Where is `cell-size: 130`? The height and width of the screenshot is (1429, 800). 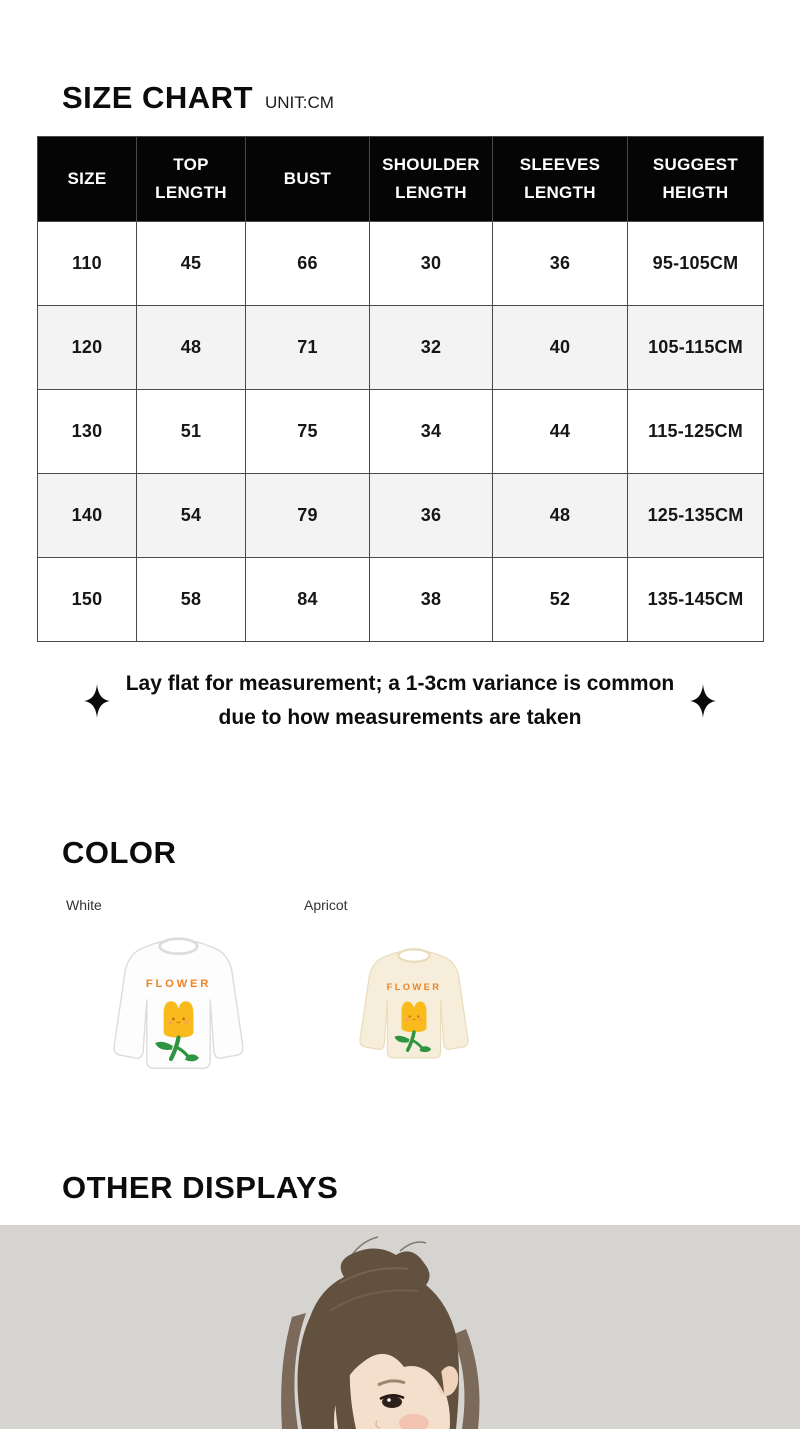 cell-size: 130 is located at coordinates (87, 431).